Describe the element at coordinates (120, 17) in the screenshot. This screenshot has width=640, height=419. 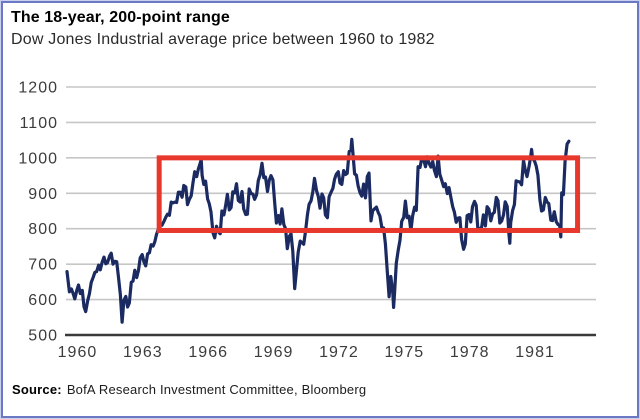
I see `chart-title: The 18-year, 200-point range` at that location.